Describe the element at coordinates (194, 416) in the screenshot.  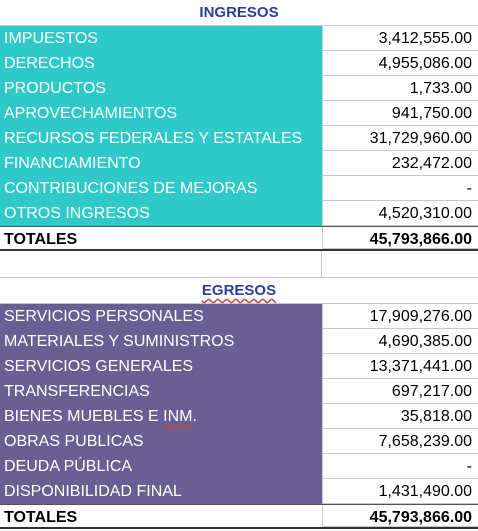
I see `row-label-post: .` at that location.